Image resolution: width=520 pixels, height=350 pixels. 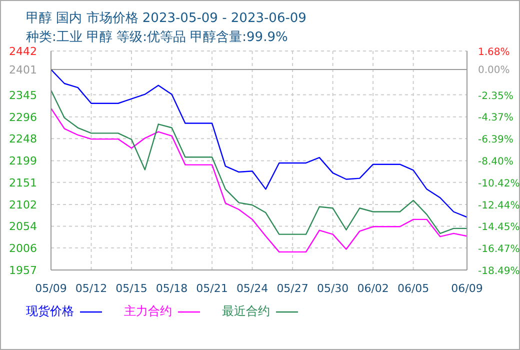 What do you see at coordinates (292, 288) in the screenshot?
I see `x-tick-label: 05/27` at bounding box center [292, 288].